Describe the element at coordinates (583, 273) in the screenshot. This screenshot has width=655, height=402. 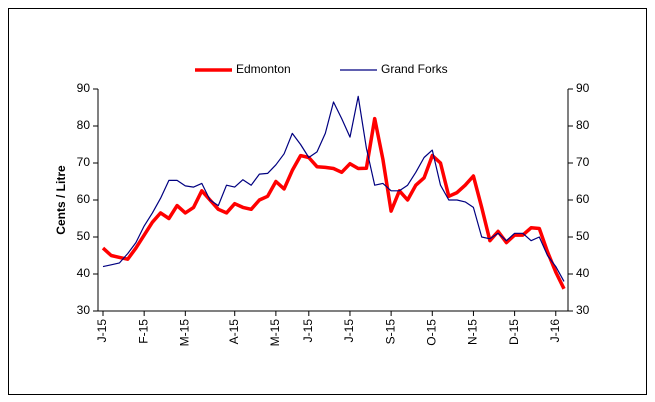
I see `y2-tick-label: 40` at that location.